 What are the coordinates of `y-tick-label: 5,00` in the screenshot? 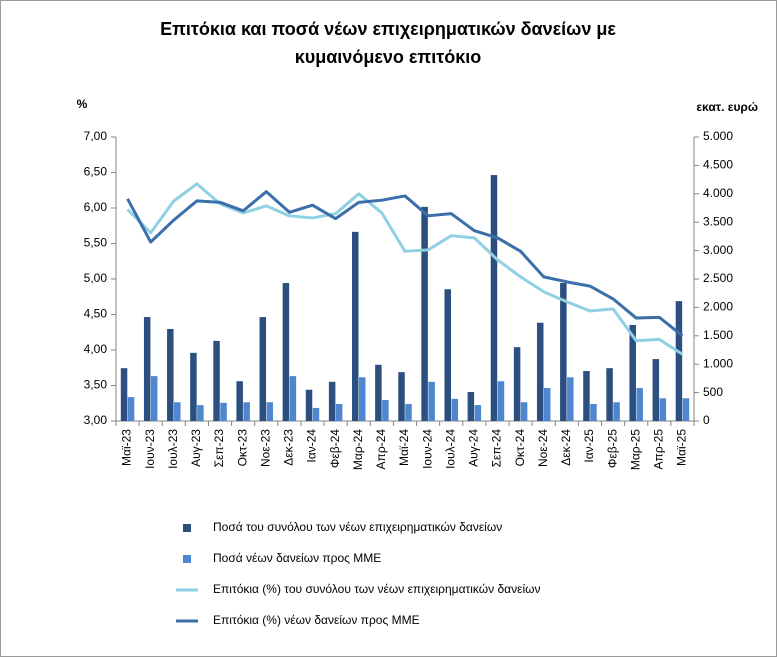 It's located at (96, 278).